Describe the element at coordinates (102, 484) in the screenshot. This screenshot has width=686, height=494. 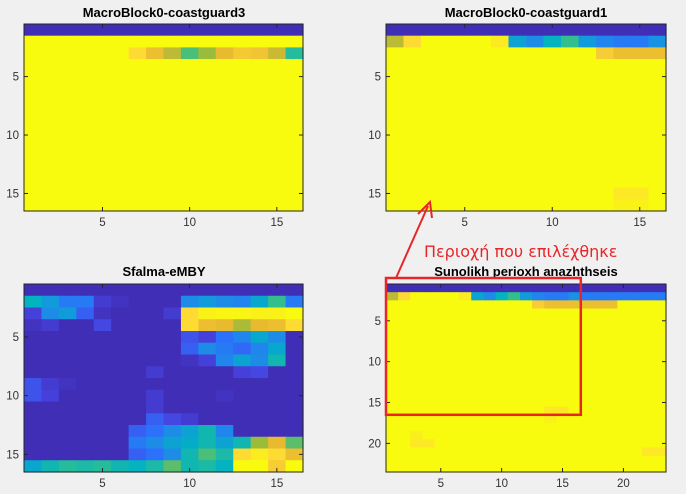
I see `x-tick-label: 5` at that location.